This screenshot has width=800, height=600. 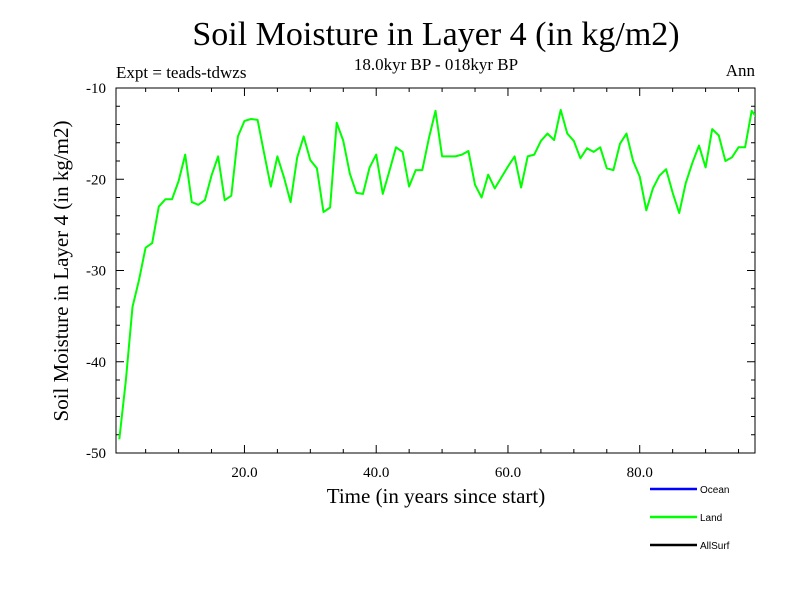 I want to click on y-tick-labels: -10 -20 -30 -40 -50, so click(x=96, y=271).